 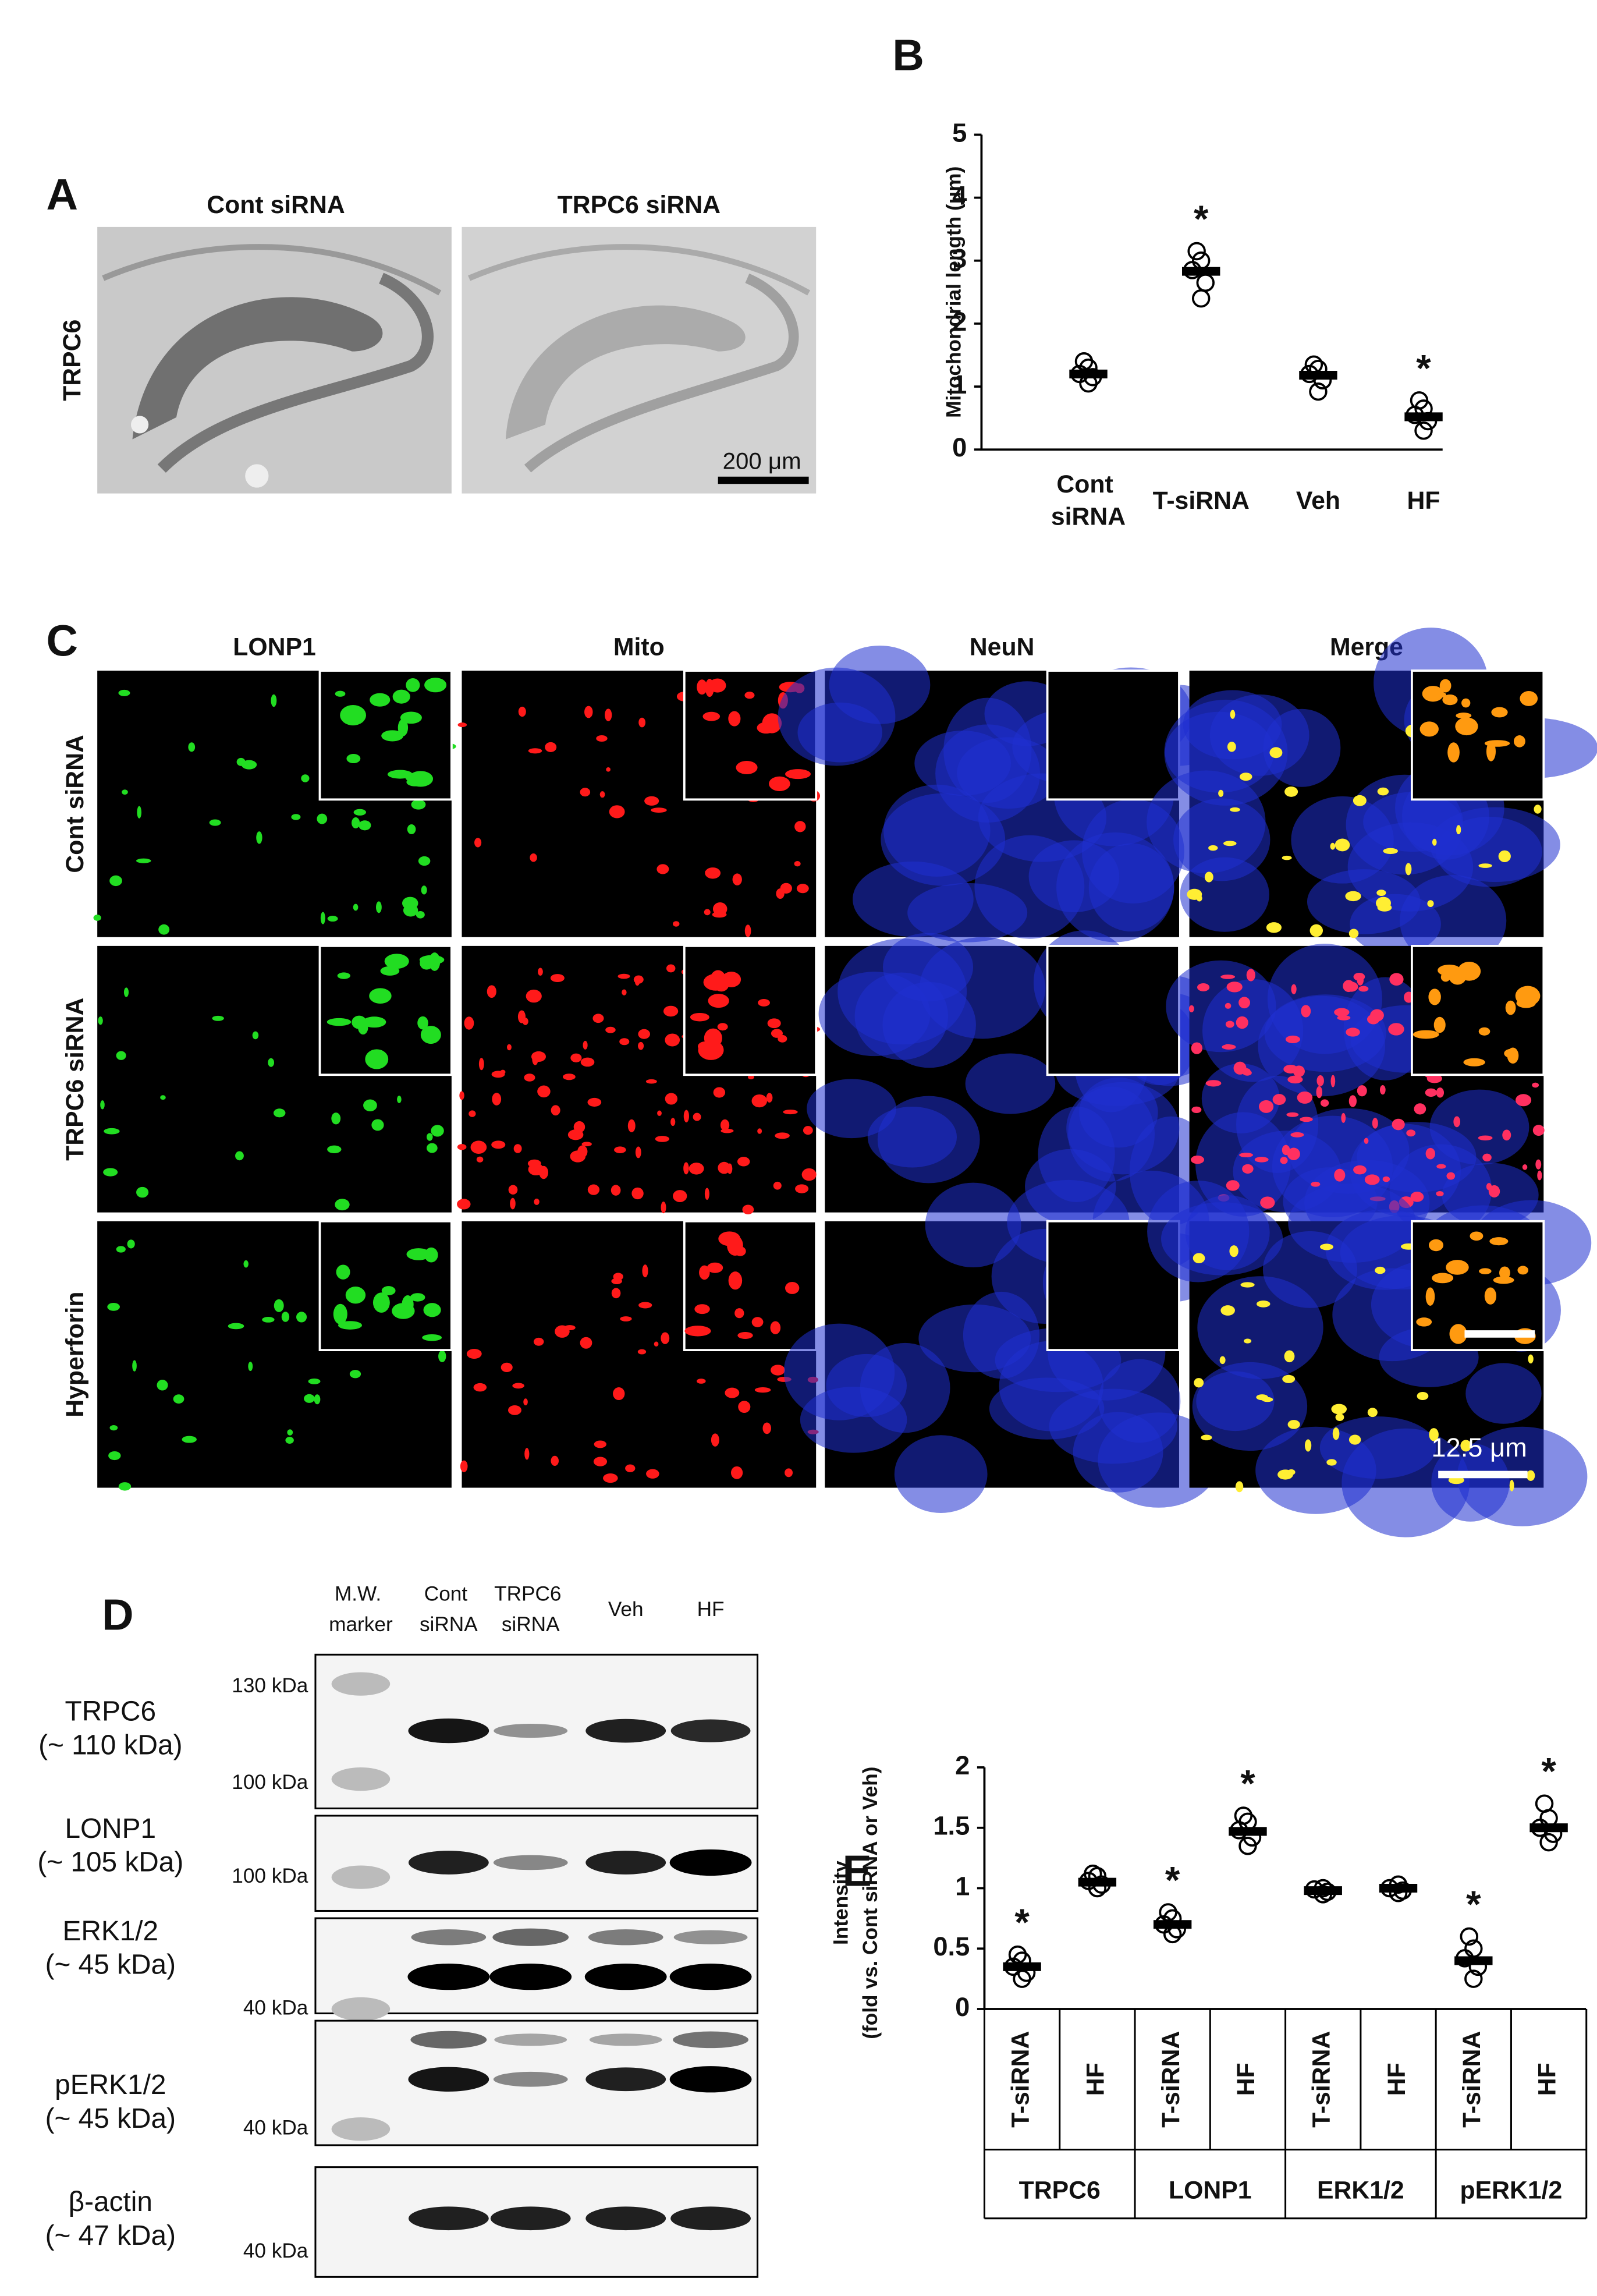 I want to click on significance-mark: *, so click(x=1201, y=218).